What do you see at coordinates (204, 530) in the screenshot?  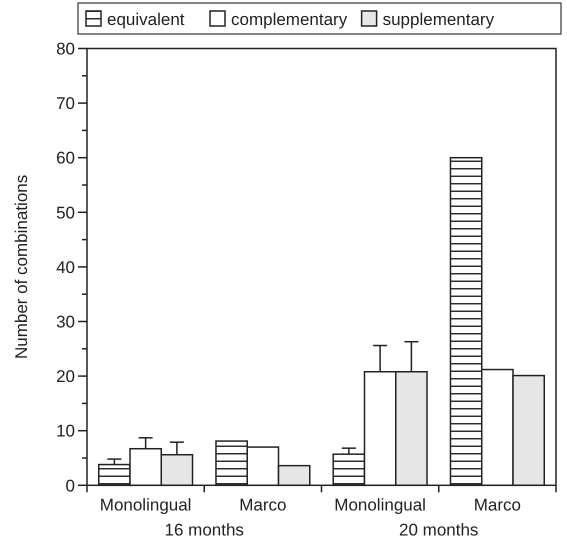 I see `text: 16 months` at bounding box center [204, 530].